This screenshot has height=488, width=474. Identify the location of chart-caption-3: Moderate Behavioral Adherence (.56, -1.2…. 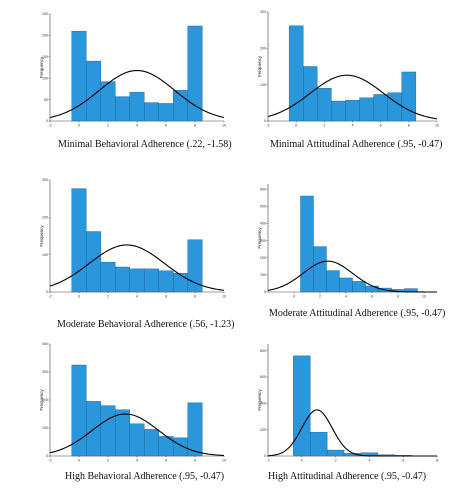
(146, 324).